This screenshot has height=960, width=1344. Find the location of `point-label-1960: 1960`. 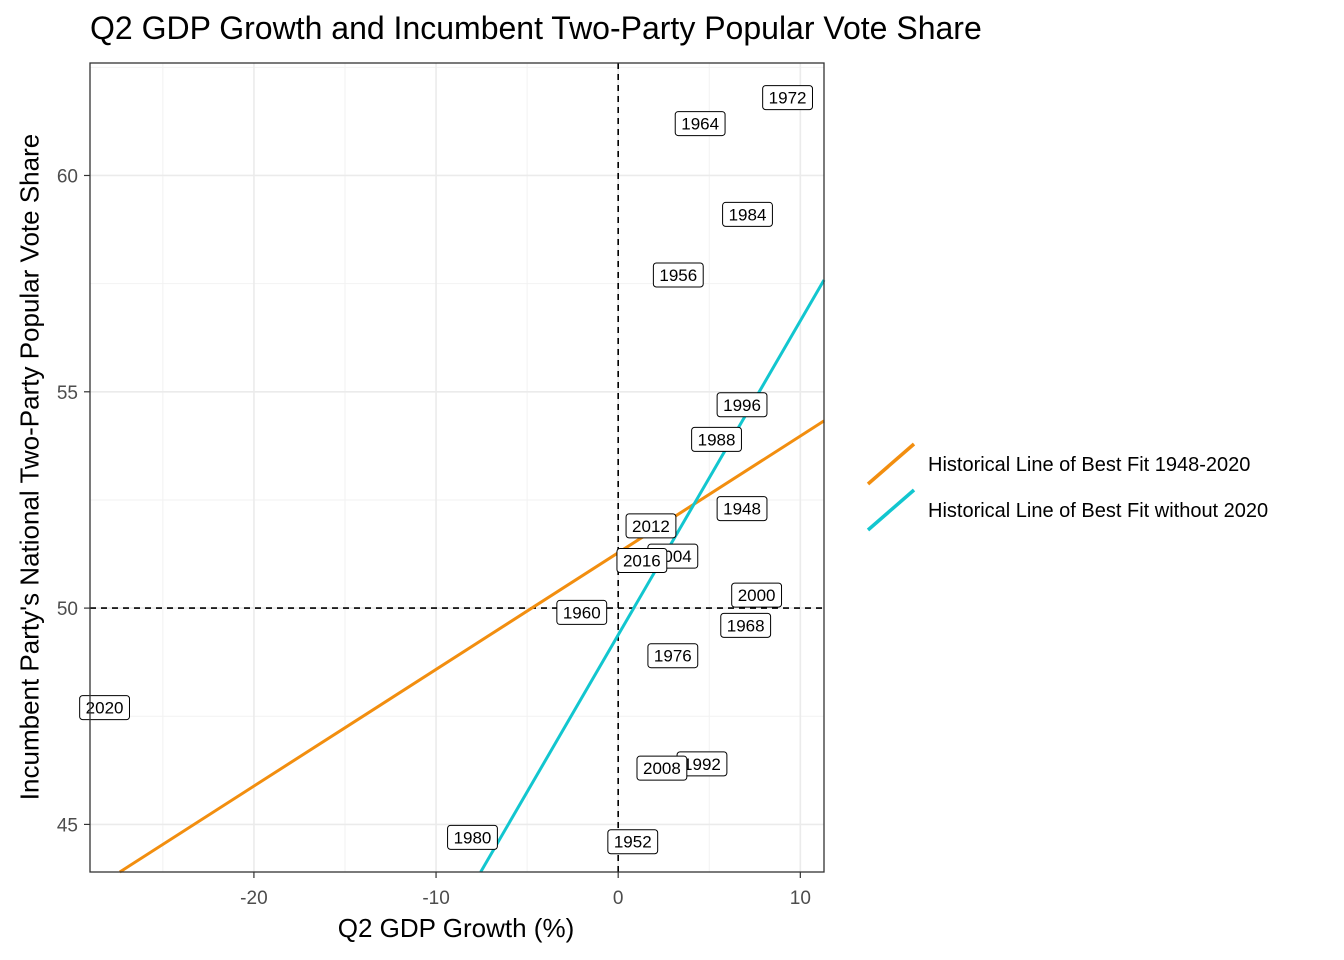

point-label-1960: 1960 is located at coordinates (582, 612).